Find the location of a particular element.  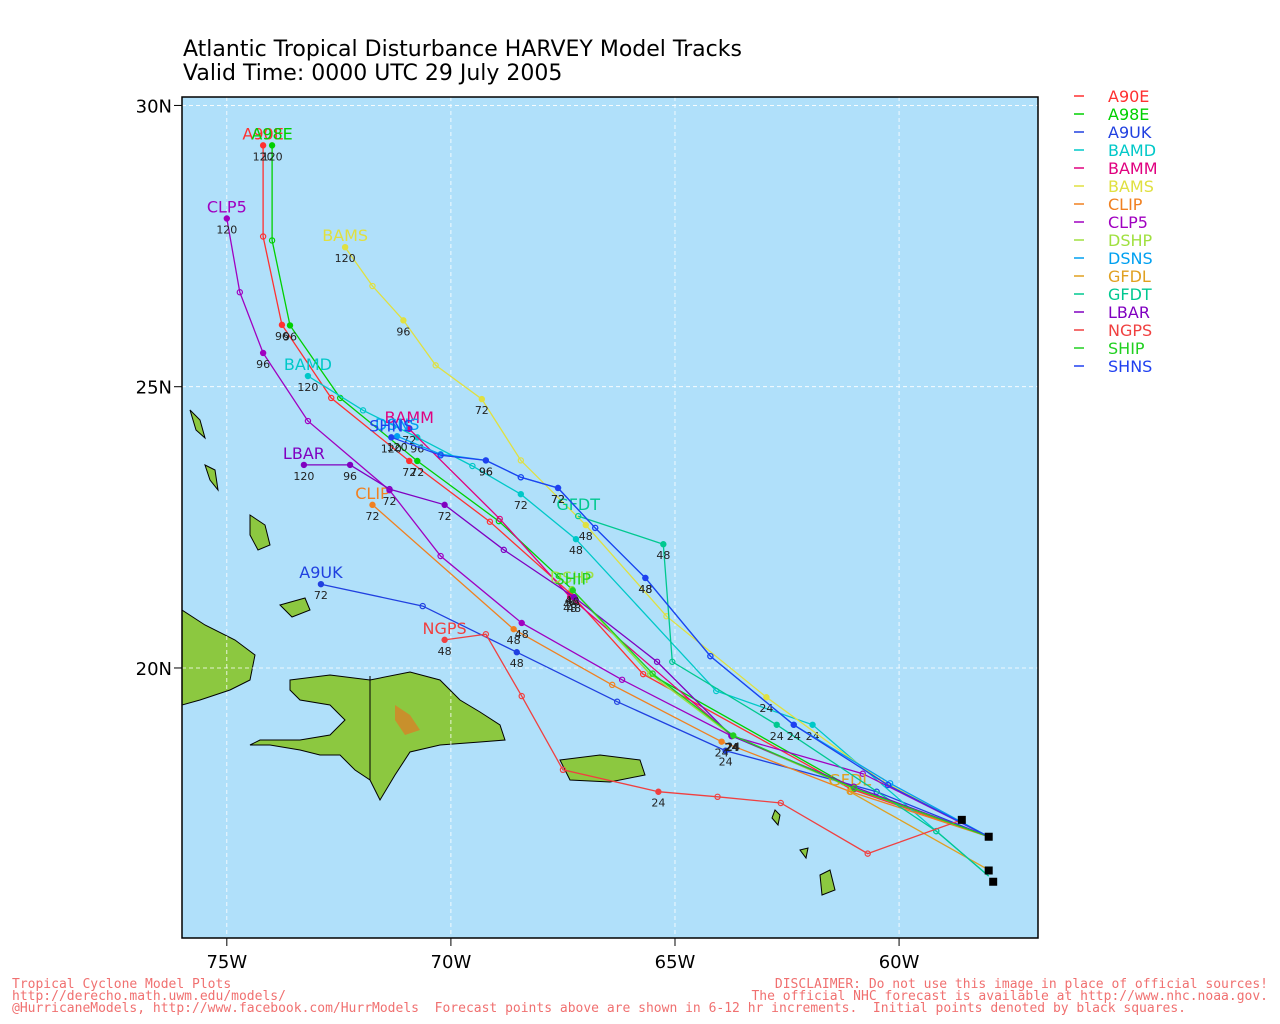

x-tick-label: 75W is located at coordinates (226, 962).